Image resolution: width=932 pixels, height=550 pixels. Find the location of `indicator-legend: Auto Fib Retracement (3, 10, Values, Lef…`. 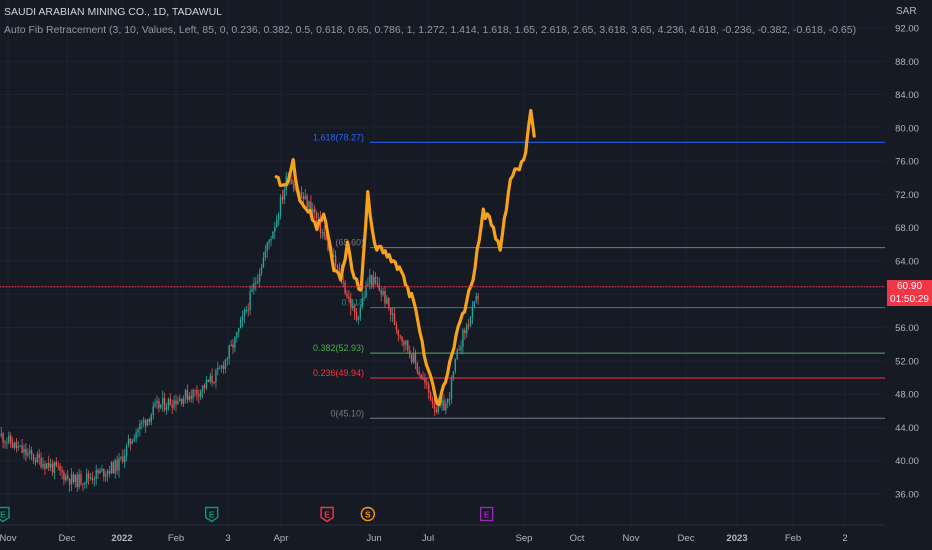

indicator-legend: Auto Fib Retracement (3, 10, Values, Lef… is located at coordinates (430, 30).